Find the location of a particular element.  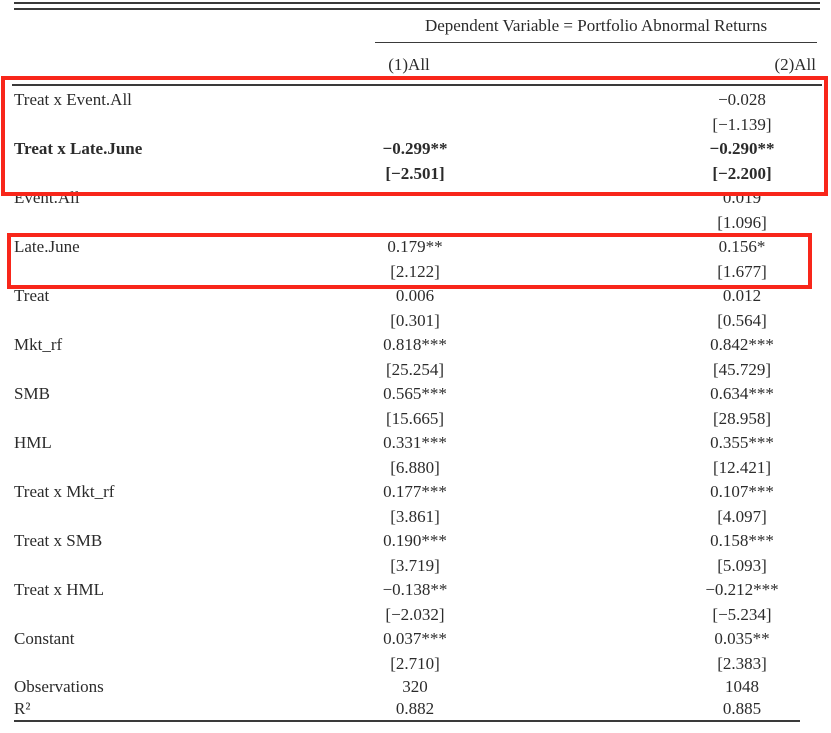

header-rule is located at coordinates (417, 85).